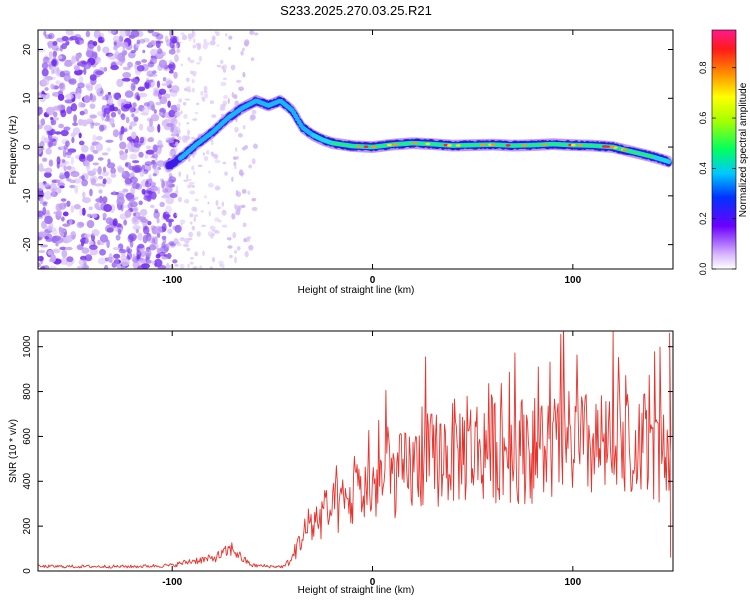 The width and height of the screenshot is (750, 600). I want to click on colorbar-frame, so click(724, 149).